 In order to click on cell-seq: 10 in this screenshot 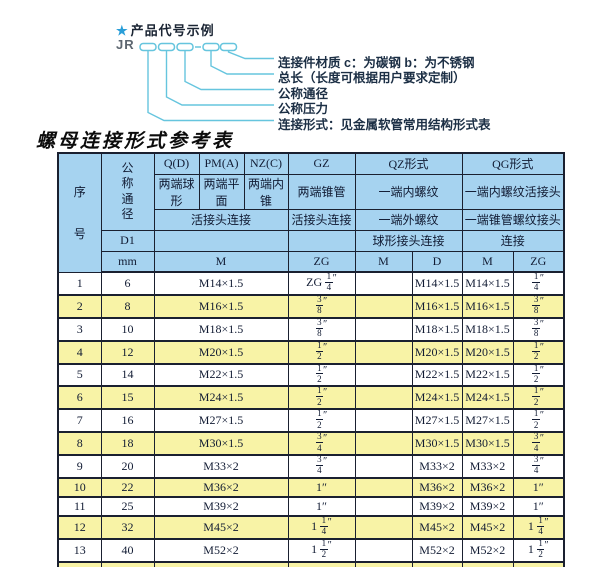, I will do `click(79, 487)`.